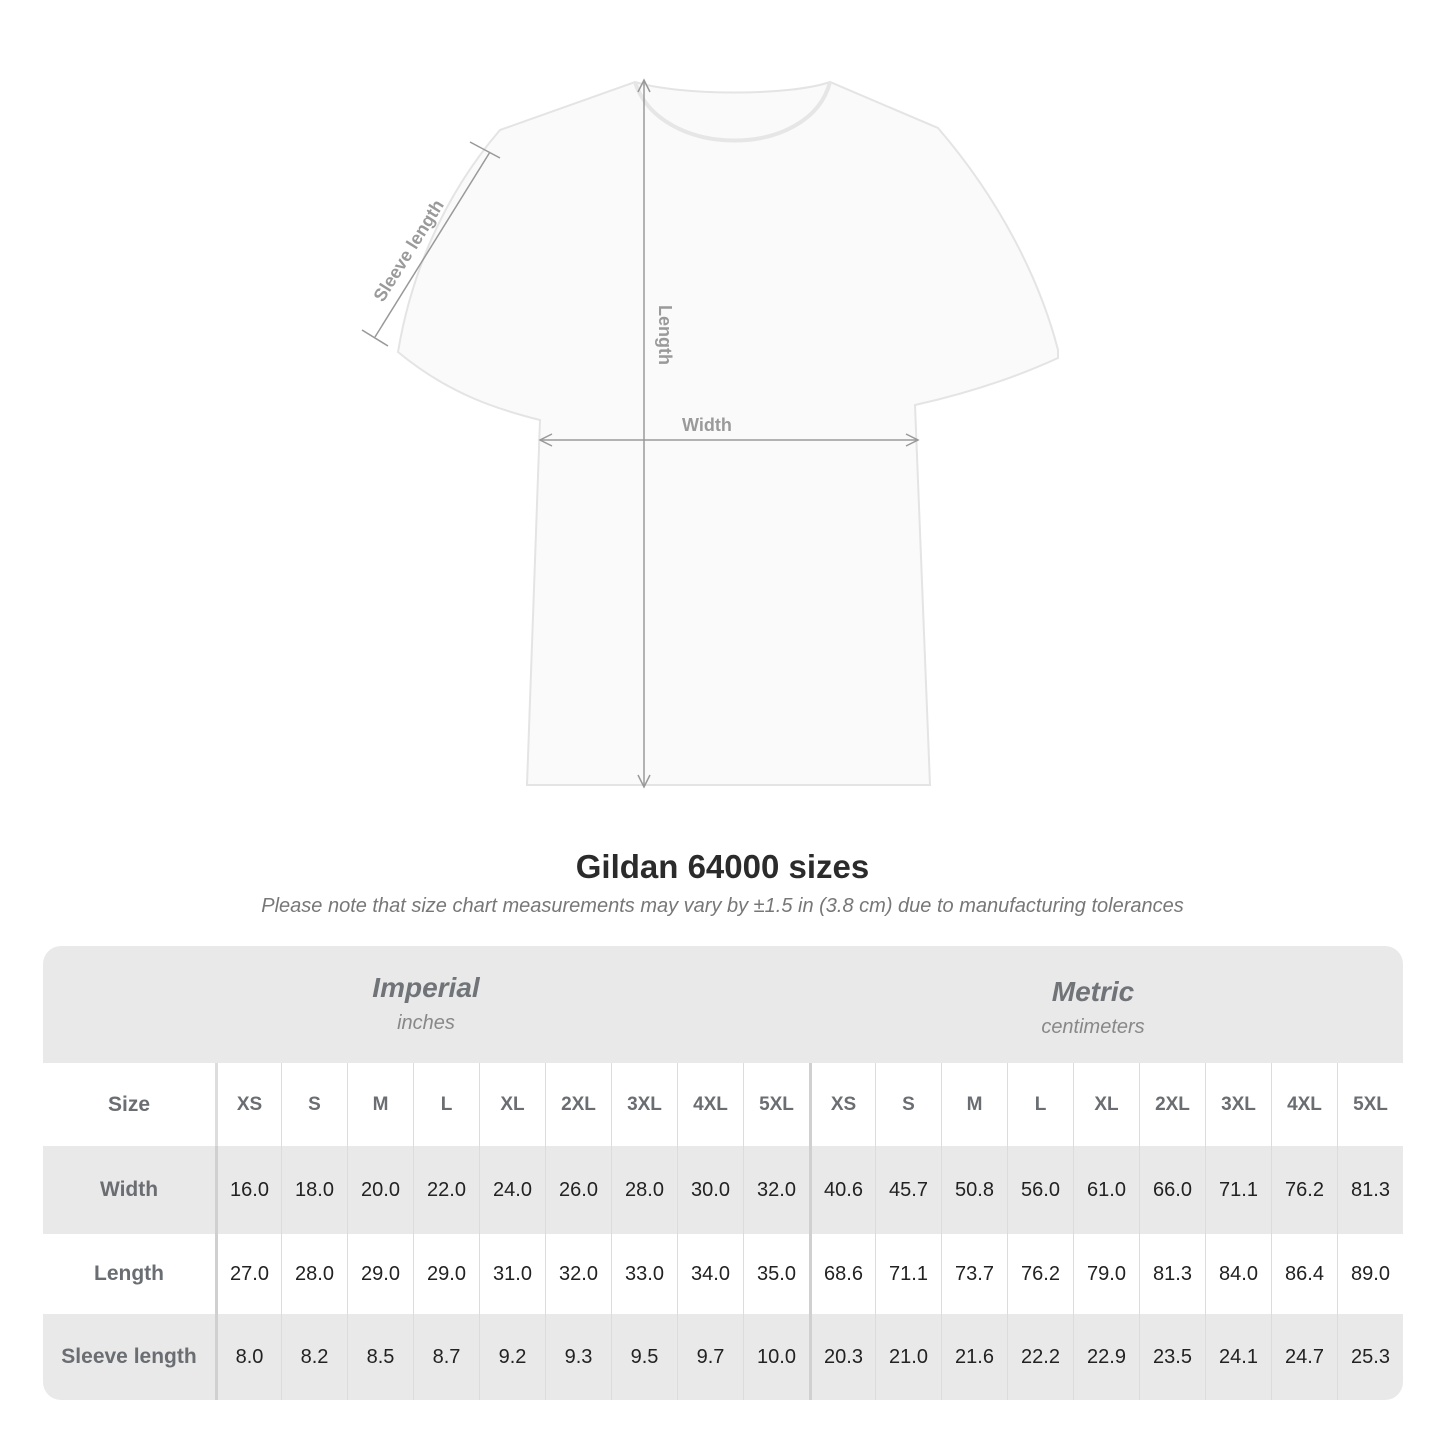  I want to click on imperial-header: Imperial inches, so click(426, 1004).